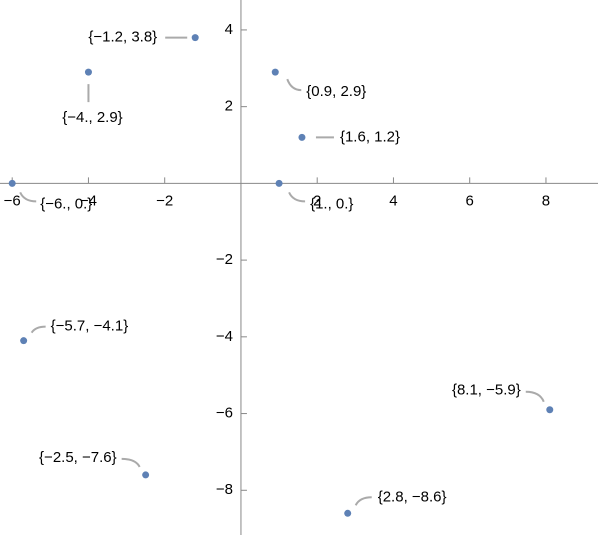 The height and width of the screenshot is (544, 602). I want to click on point-label: {−1.2, 3.8}, so click(122, 37).